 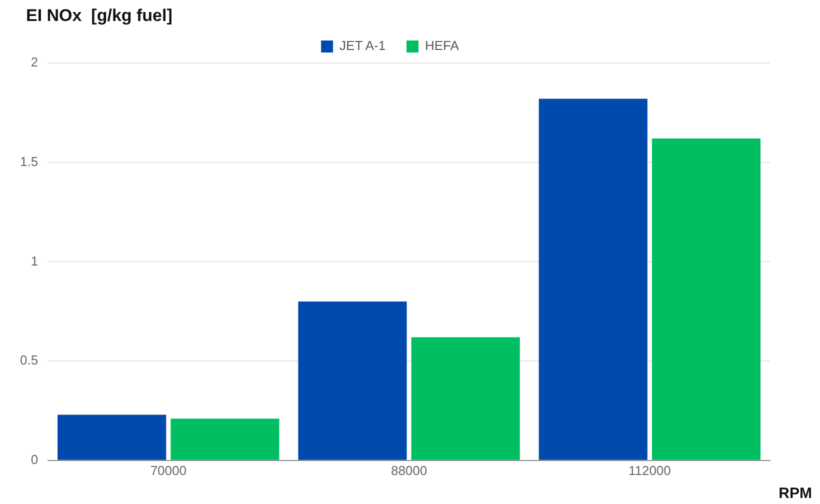 I want to click on y-axis-title: EI NOx [g/kg fuel], so click(x=99, y=16).